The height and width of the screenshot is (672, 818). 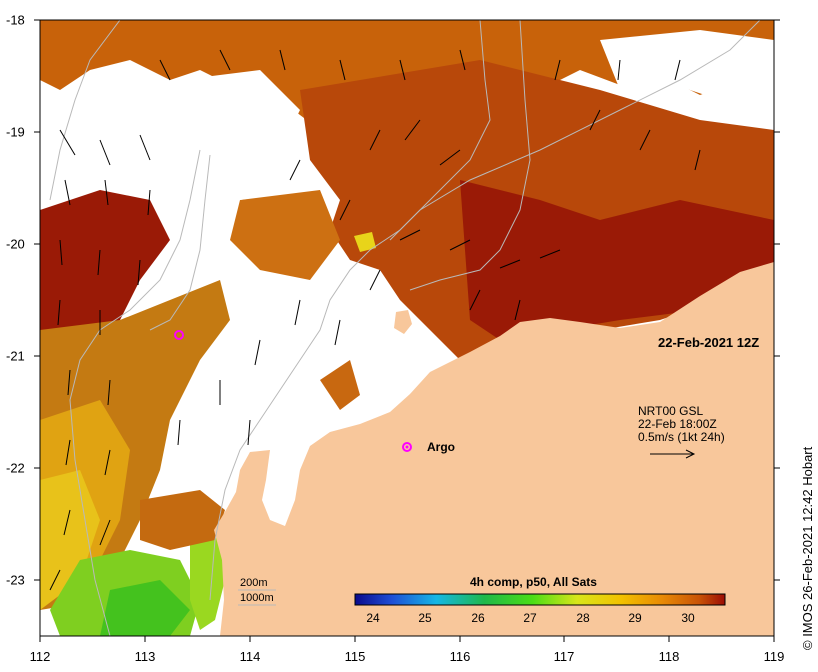 I want to click on date-label: 22-Feb-2021 12Z, so click(x=709, y=342).